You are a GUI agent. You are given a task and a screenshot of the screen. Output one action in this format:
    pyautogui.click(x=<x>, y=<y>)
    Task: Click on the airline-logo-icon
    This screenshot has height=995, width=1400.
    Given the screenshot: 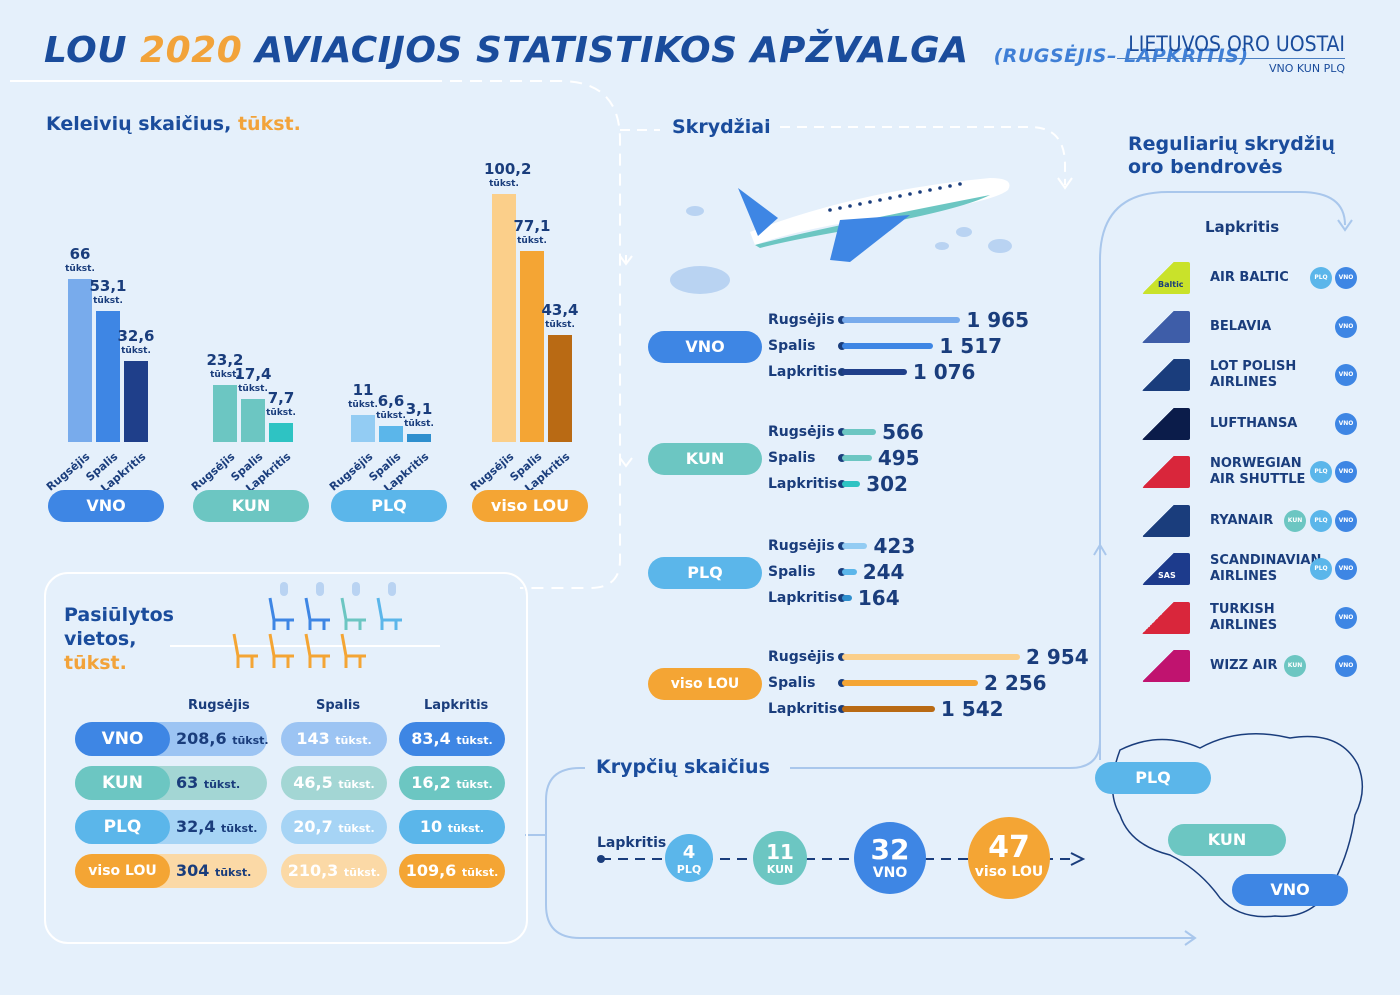 What is the action you would take?
    pyautogui.click(x=1166, y=617)
    